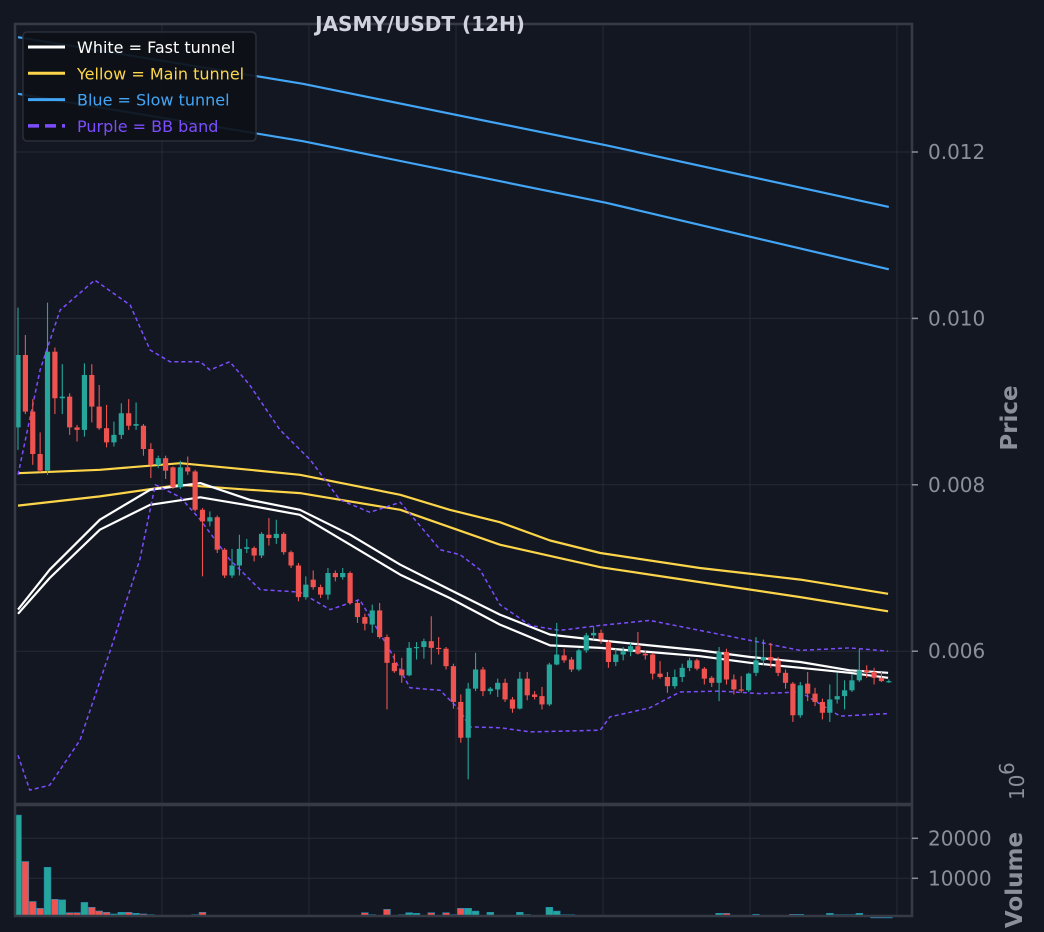 Image resolution: width=1044 pixels, height=932 pixels. I want to click on legend-label: Purple = BB band, so click(147, 126).